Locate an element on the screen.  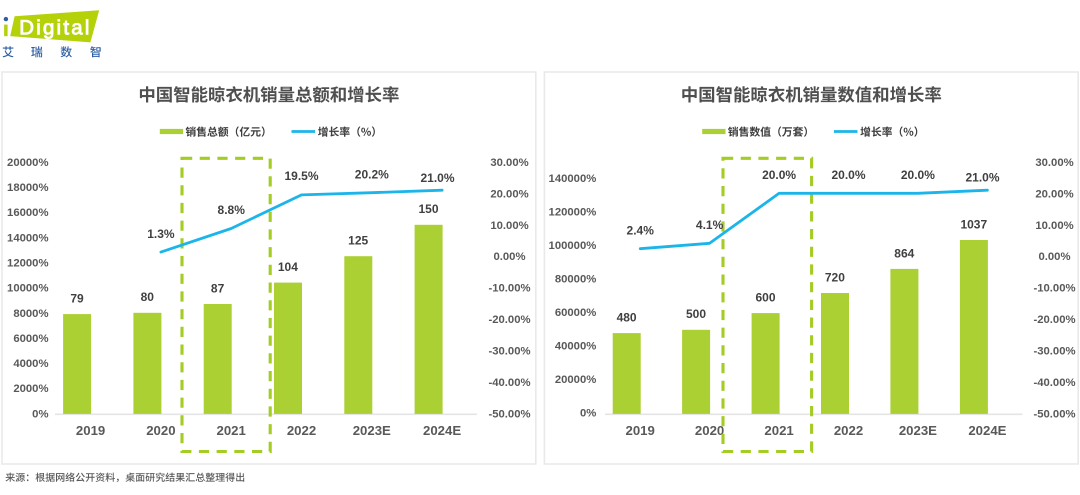
svg-text: 100000% is located at coordinates (573, 246).